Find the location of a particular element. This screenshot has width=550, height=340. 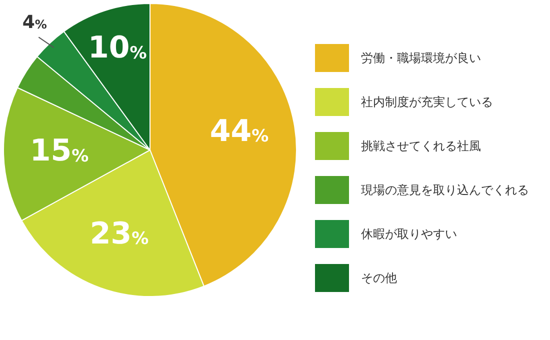

legend-label: その他 is located at coordinates (379, 278).